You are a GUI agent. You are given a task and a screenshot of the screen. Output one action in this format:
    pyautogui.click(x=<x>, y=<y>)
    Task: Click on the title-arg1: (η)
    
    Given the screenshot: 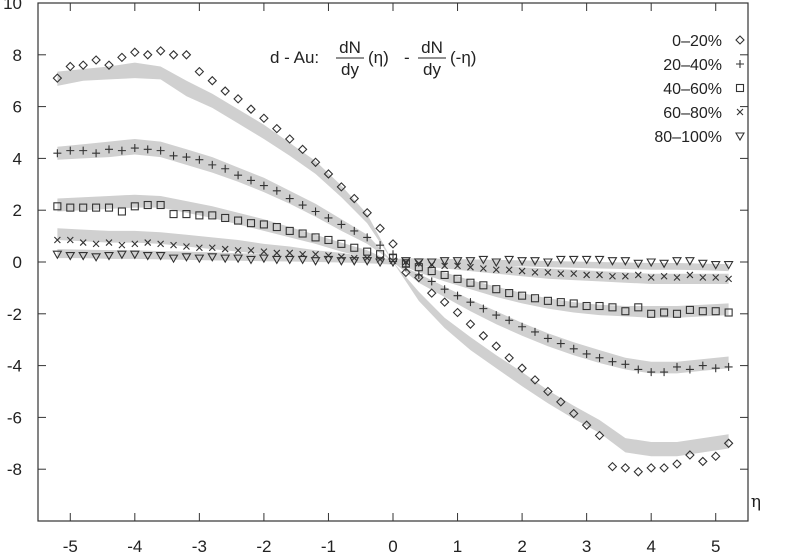 What is the action you would take?
    pyautogui.click(x=378, y=57)
    